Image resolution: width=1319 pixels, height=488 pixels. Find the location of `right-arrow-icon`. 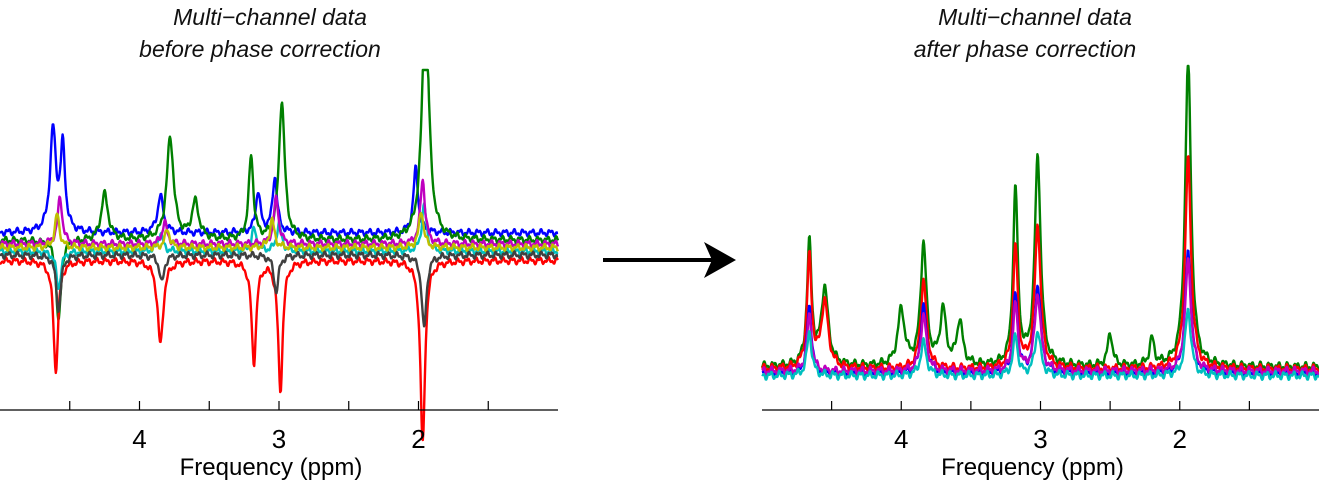

right-arrow-icon is located at coordinates (669, 260).